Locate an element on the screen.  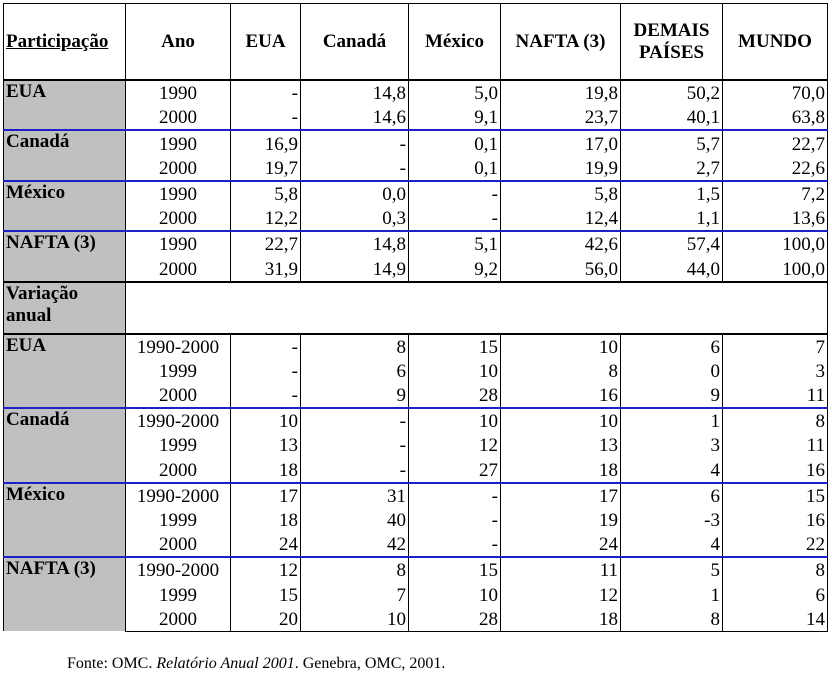
value-cell: 31,9 is located at coordinates (265, 269).